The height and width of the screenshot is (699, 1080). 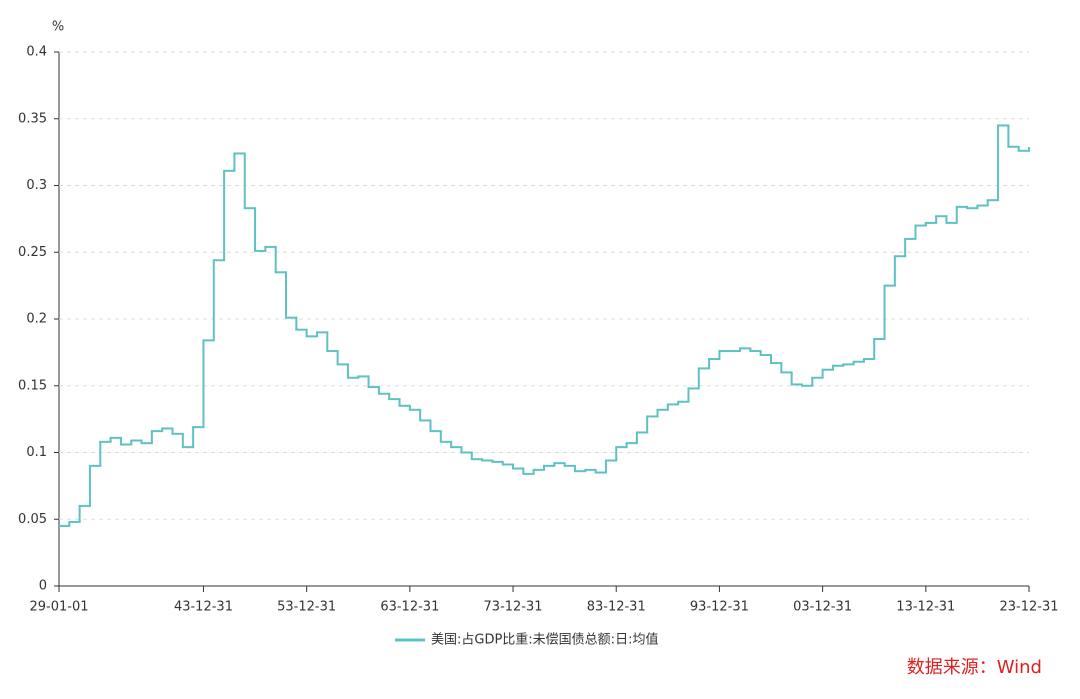 I want to click on y-tick-label: 0.2, so click(x=36, y=319).